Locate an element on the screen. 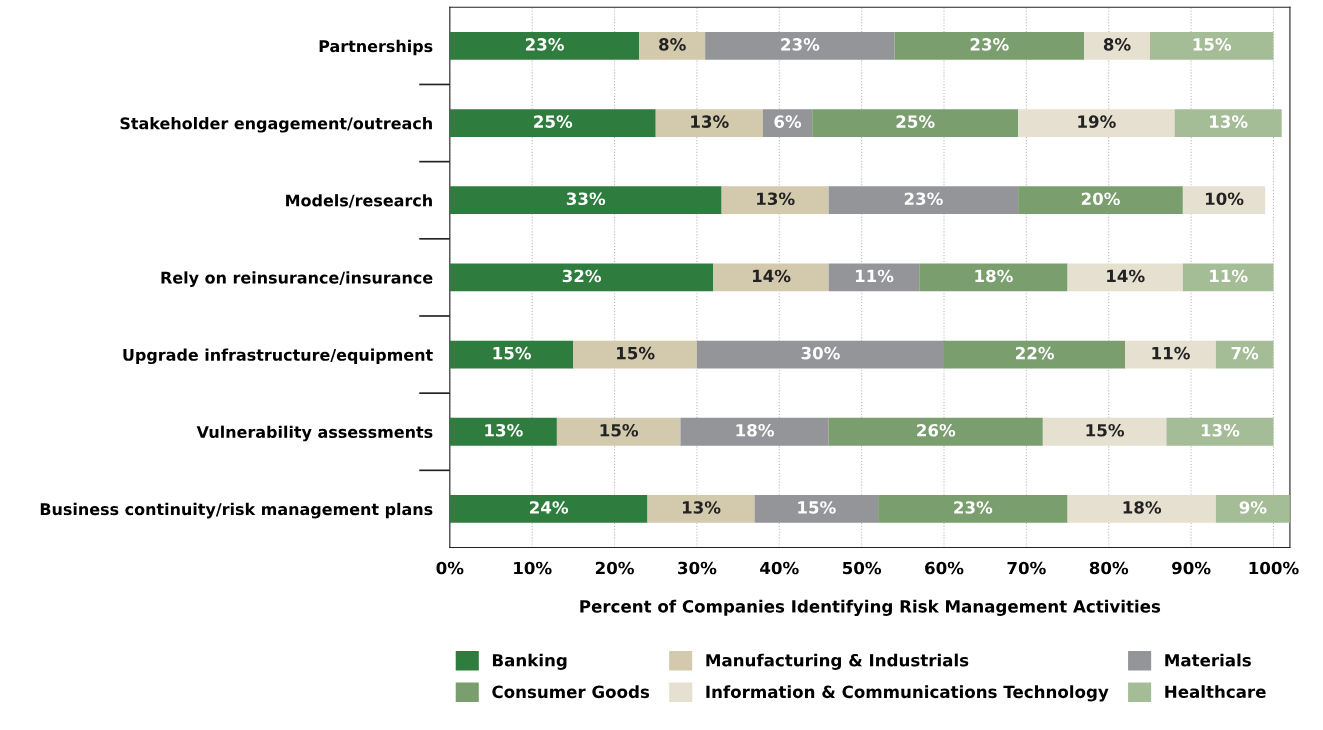 This screenshot has width=1323, height=730. legend-label: Materials is located at coordinates (1208, 660).